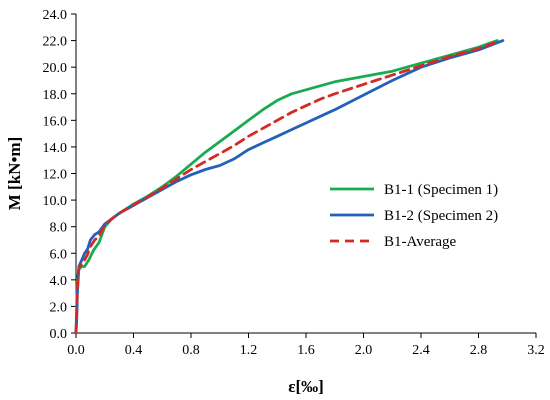 This screenshot has height=400, width=550. I want to click on y-tick-label: 22.0, so click(55, 42).